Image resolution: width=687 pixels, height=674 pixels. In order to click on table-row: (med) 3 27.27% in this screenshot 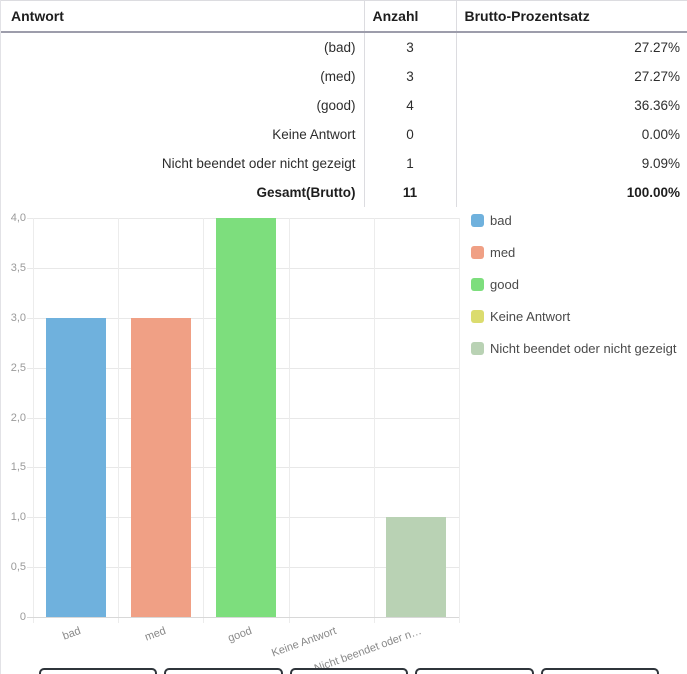, I will do `click(344, 76)`.